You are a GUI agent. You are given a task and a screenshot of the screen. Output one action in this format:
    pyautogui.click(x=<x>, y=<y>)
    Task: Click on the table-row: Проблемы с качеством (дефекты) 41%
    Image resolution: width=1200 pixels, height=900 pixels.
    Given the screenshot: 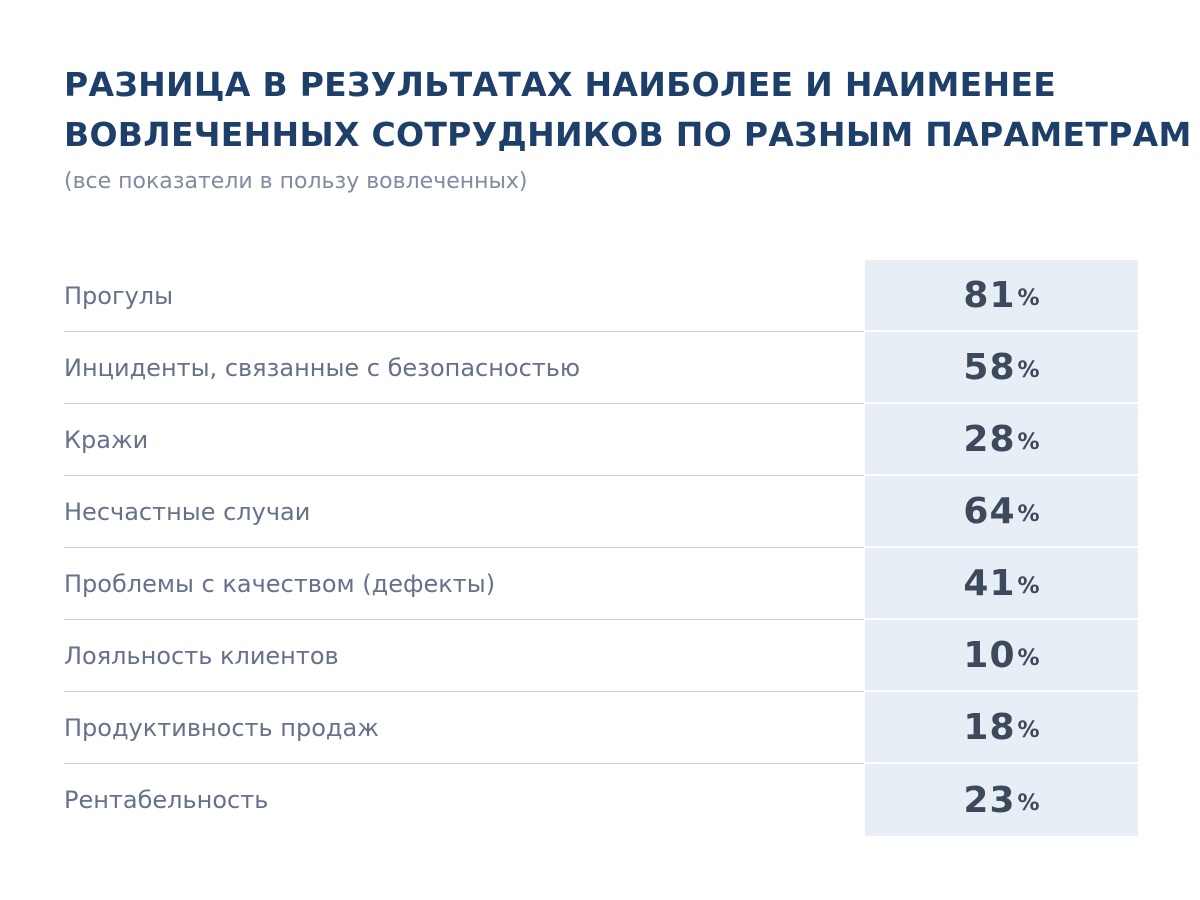 What is the action you would take?
    pyautogui.click(x=601, y=584)
    